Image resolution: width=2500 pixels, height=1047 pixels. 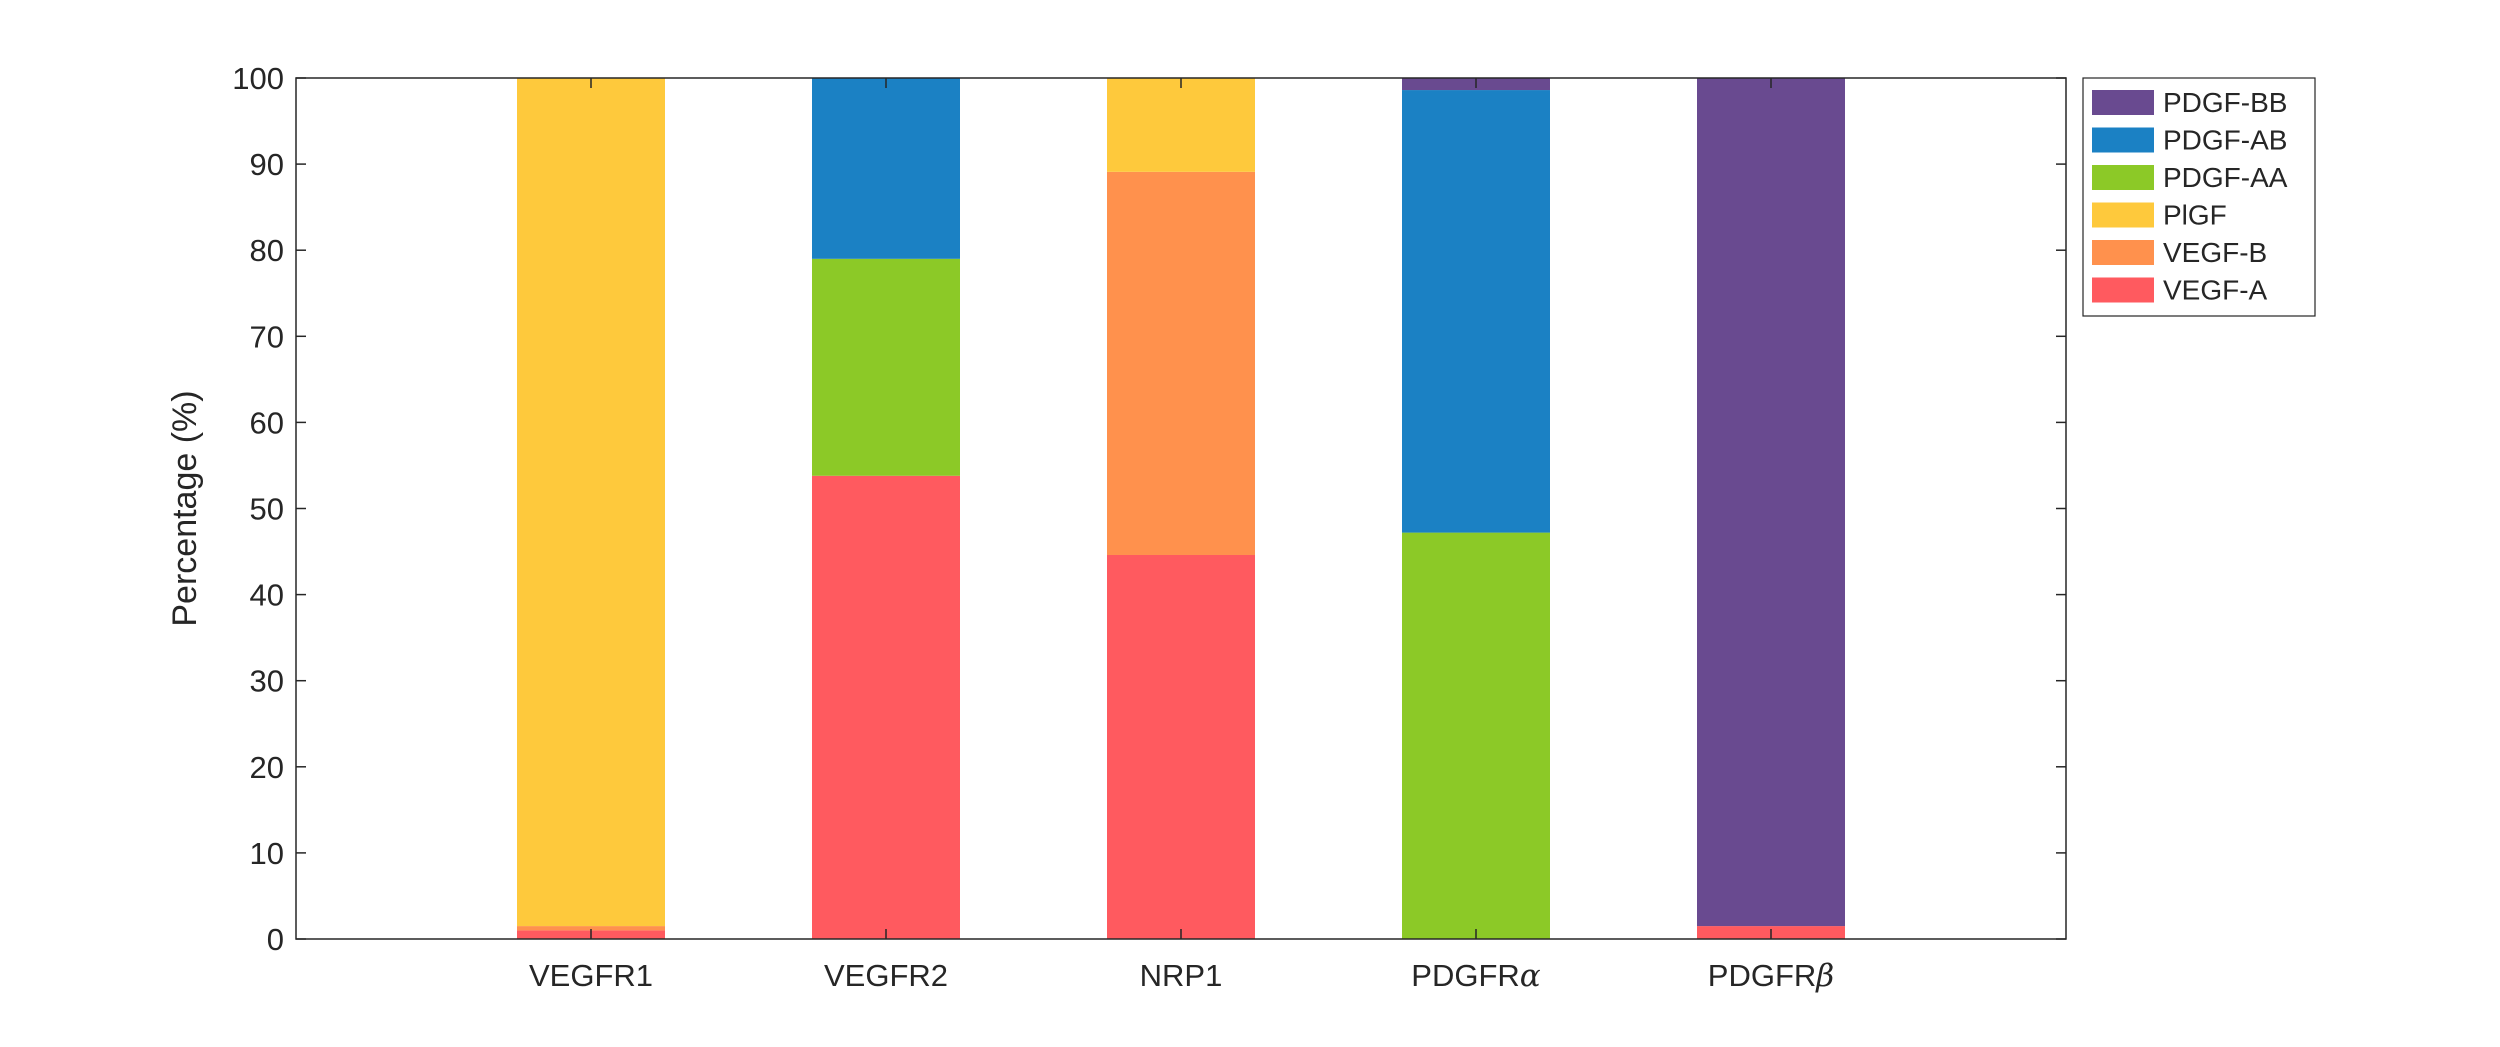 What do you see at coordinates (2225, 140) in the screenshot?
I see `legend-label-pdgf-ab: PDGF-AB` at bounding box center [2225, 140].